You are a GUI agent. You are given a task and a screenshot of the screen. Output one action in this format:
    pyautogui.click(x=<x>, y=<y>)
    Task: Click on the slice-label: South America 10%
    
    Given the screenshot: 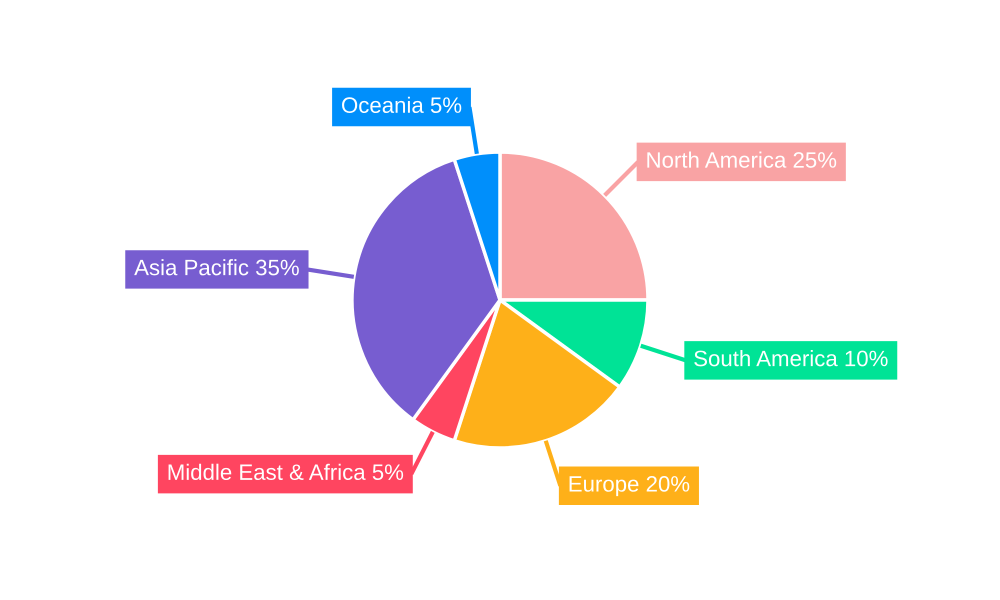 What is the action you would take?
    pyautogui.click(x=791, y=358)
    